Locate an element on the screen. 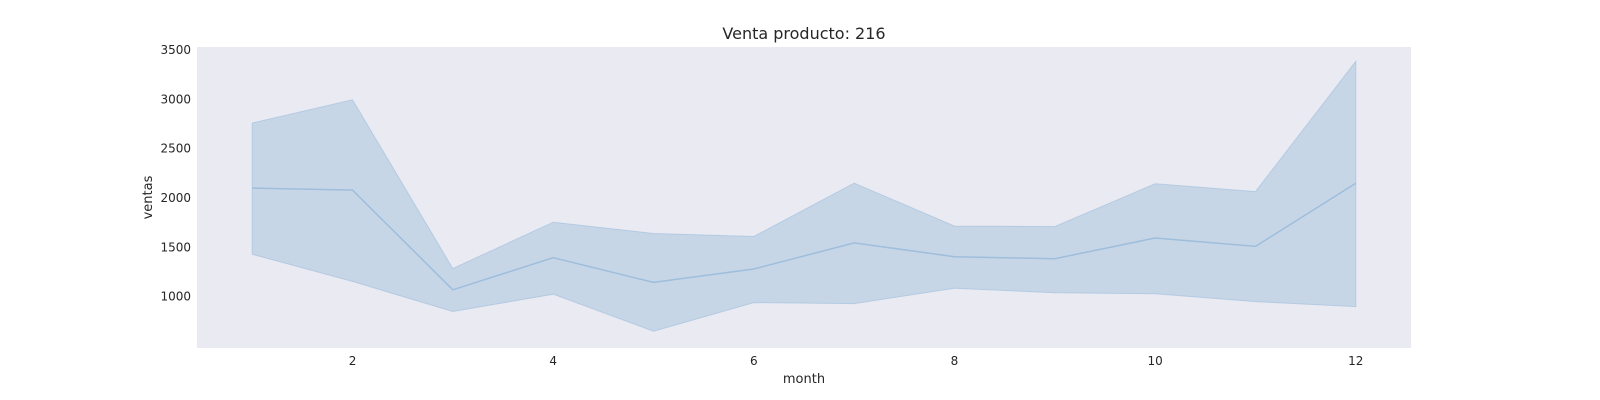 Image resolution: width=1600 pixels, height=400 pixels. y-tick-label: 2000 is located at coordinates (175, 198).